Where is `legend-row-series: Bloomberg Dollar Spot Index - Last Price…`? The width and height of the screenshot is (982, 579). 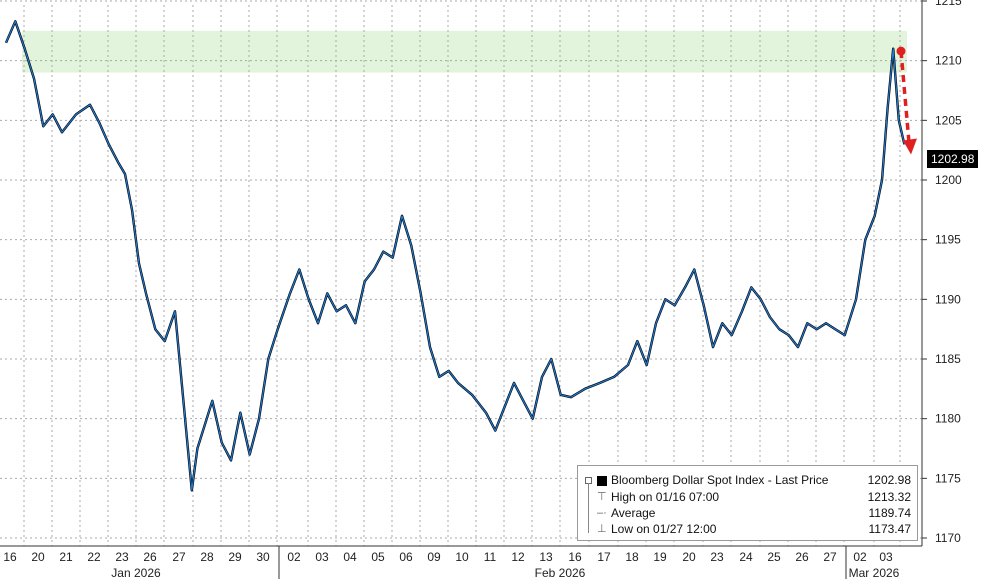 legend-row-series: Bloomberg Dollar Spot Index - Last Price… is located at coordinates (747, 480).